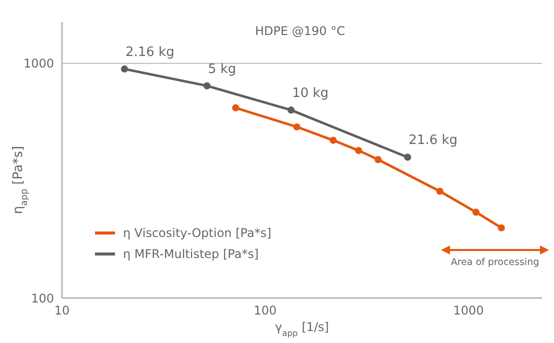  Describe the element at coordinates (62, 311) in the screenshot. I see `x-tick-label: 10` at that location.